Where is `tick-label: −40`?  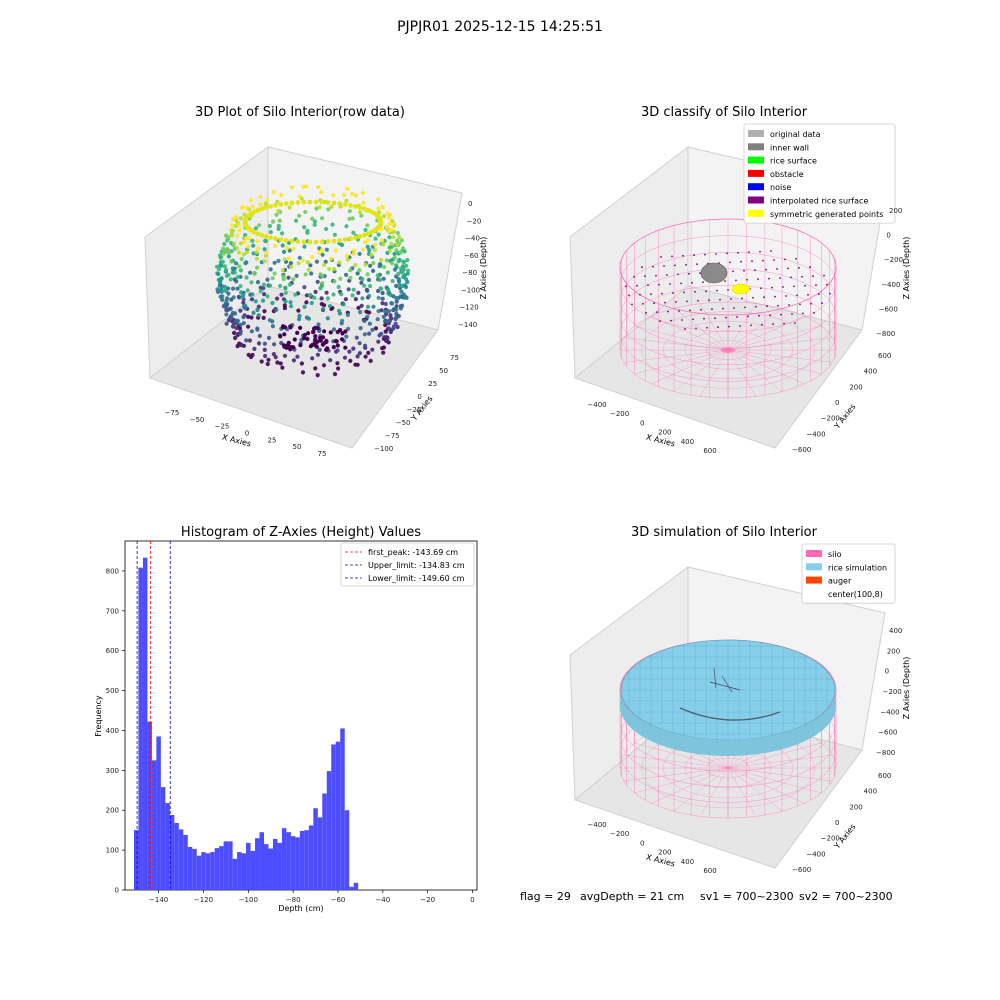 tick-label: −40 is located at coordinates (472, 239).